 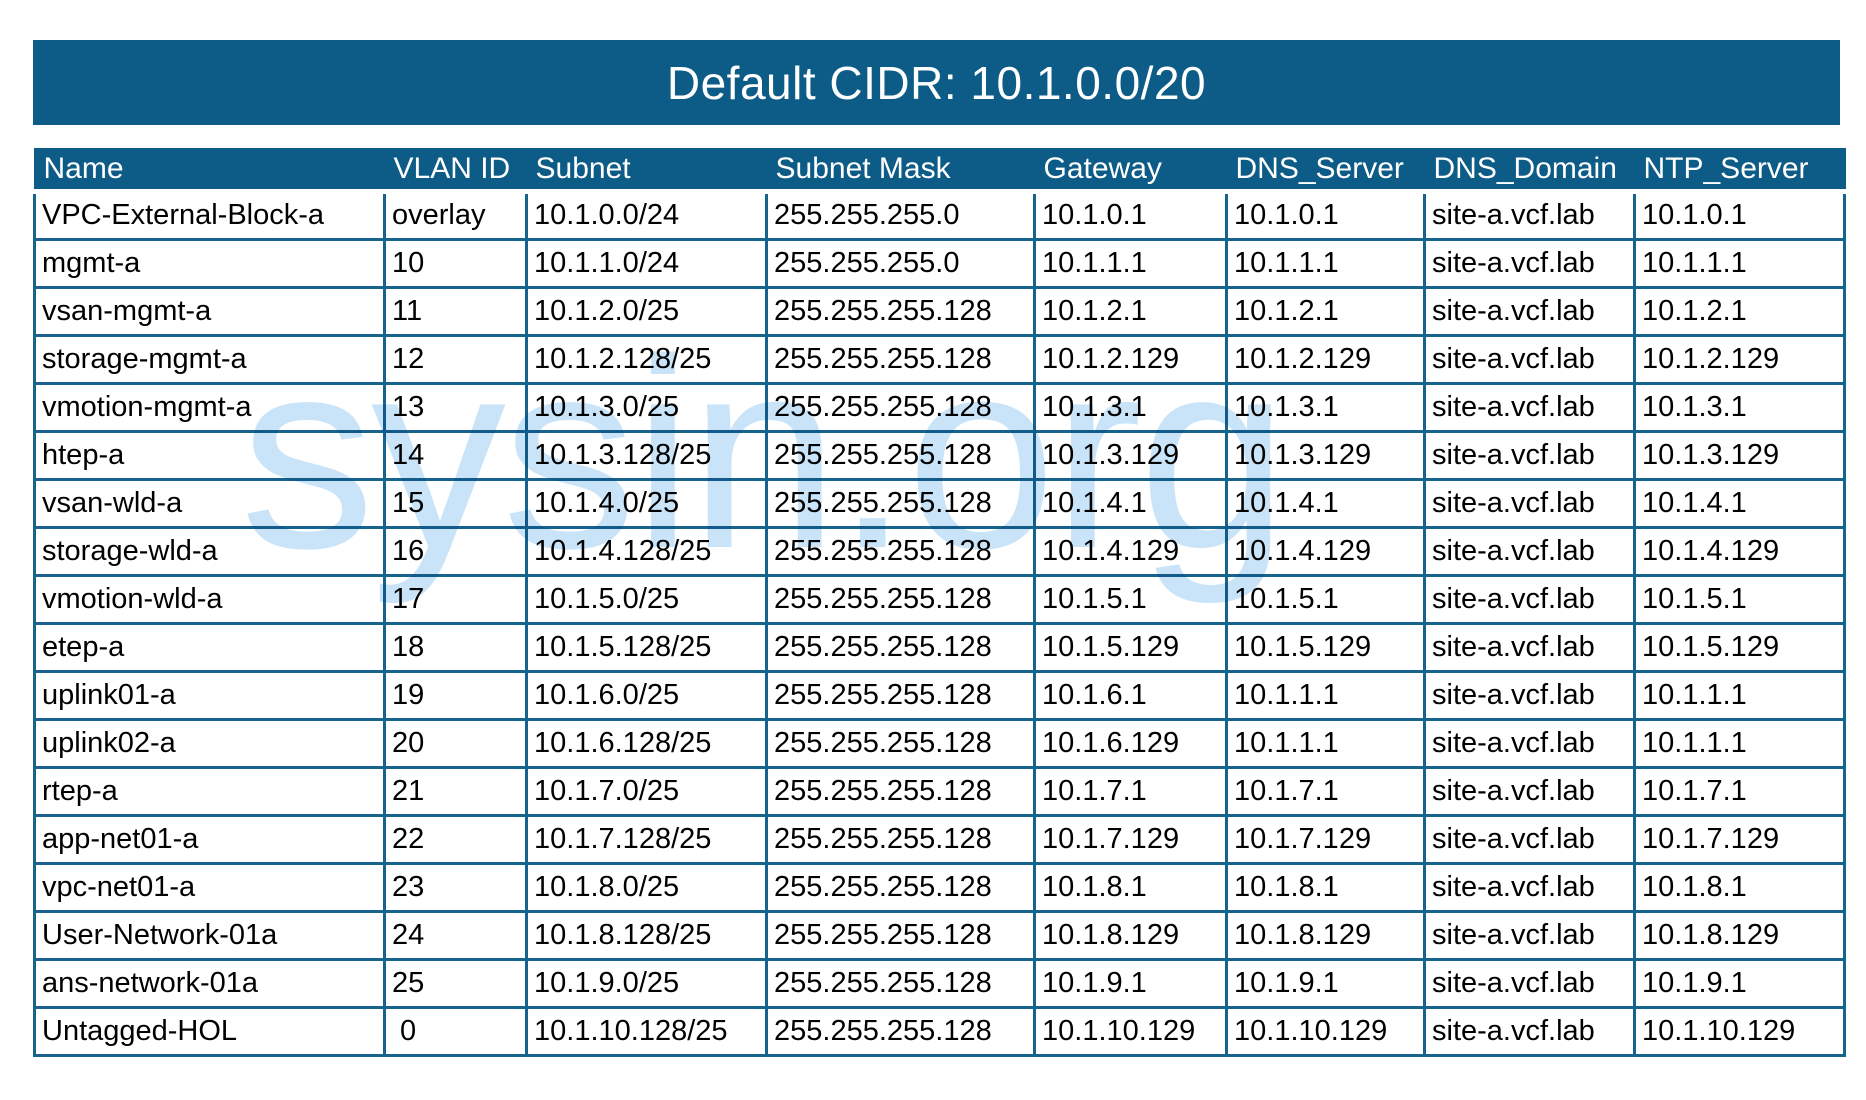 I want to click on table-cell: 10.1.5.128/25, so click(x=646, y=647).